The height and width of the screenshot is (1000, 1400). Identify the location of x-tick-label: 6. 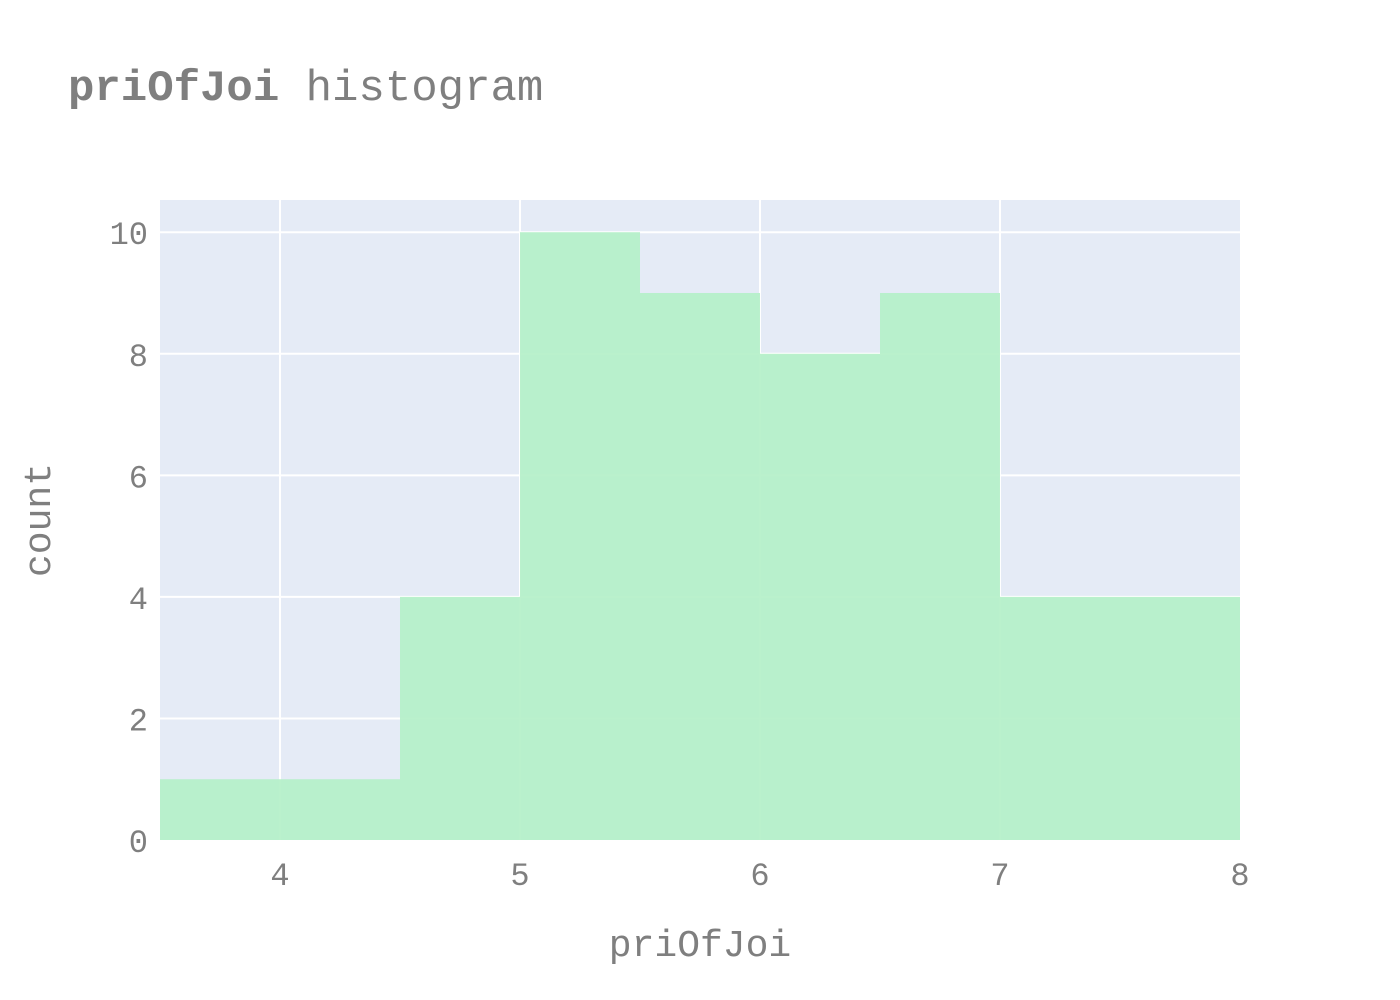
(759, 876).